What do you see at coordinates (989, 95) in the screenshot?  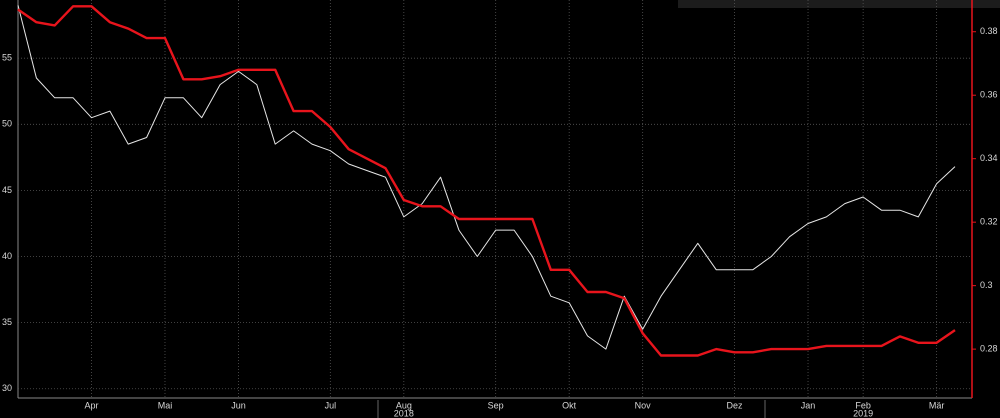 I see `y2-tick-label: 0.36` at bounding box center [989, 95].